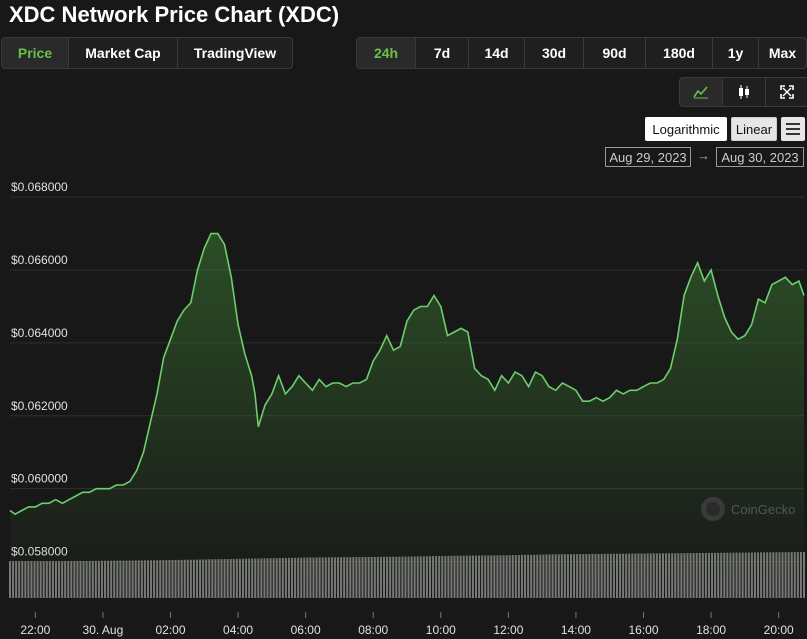 This screenshot has width=807, height=639. What do you see at coordinates (306, 630) in the screenshot?
I see `x-tick-label: 06:00` at bounding box center [306, 630].